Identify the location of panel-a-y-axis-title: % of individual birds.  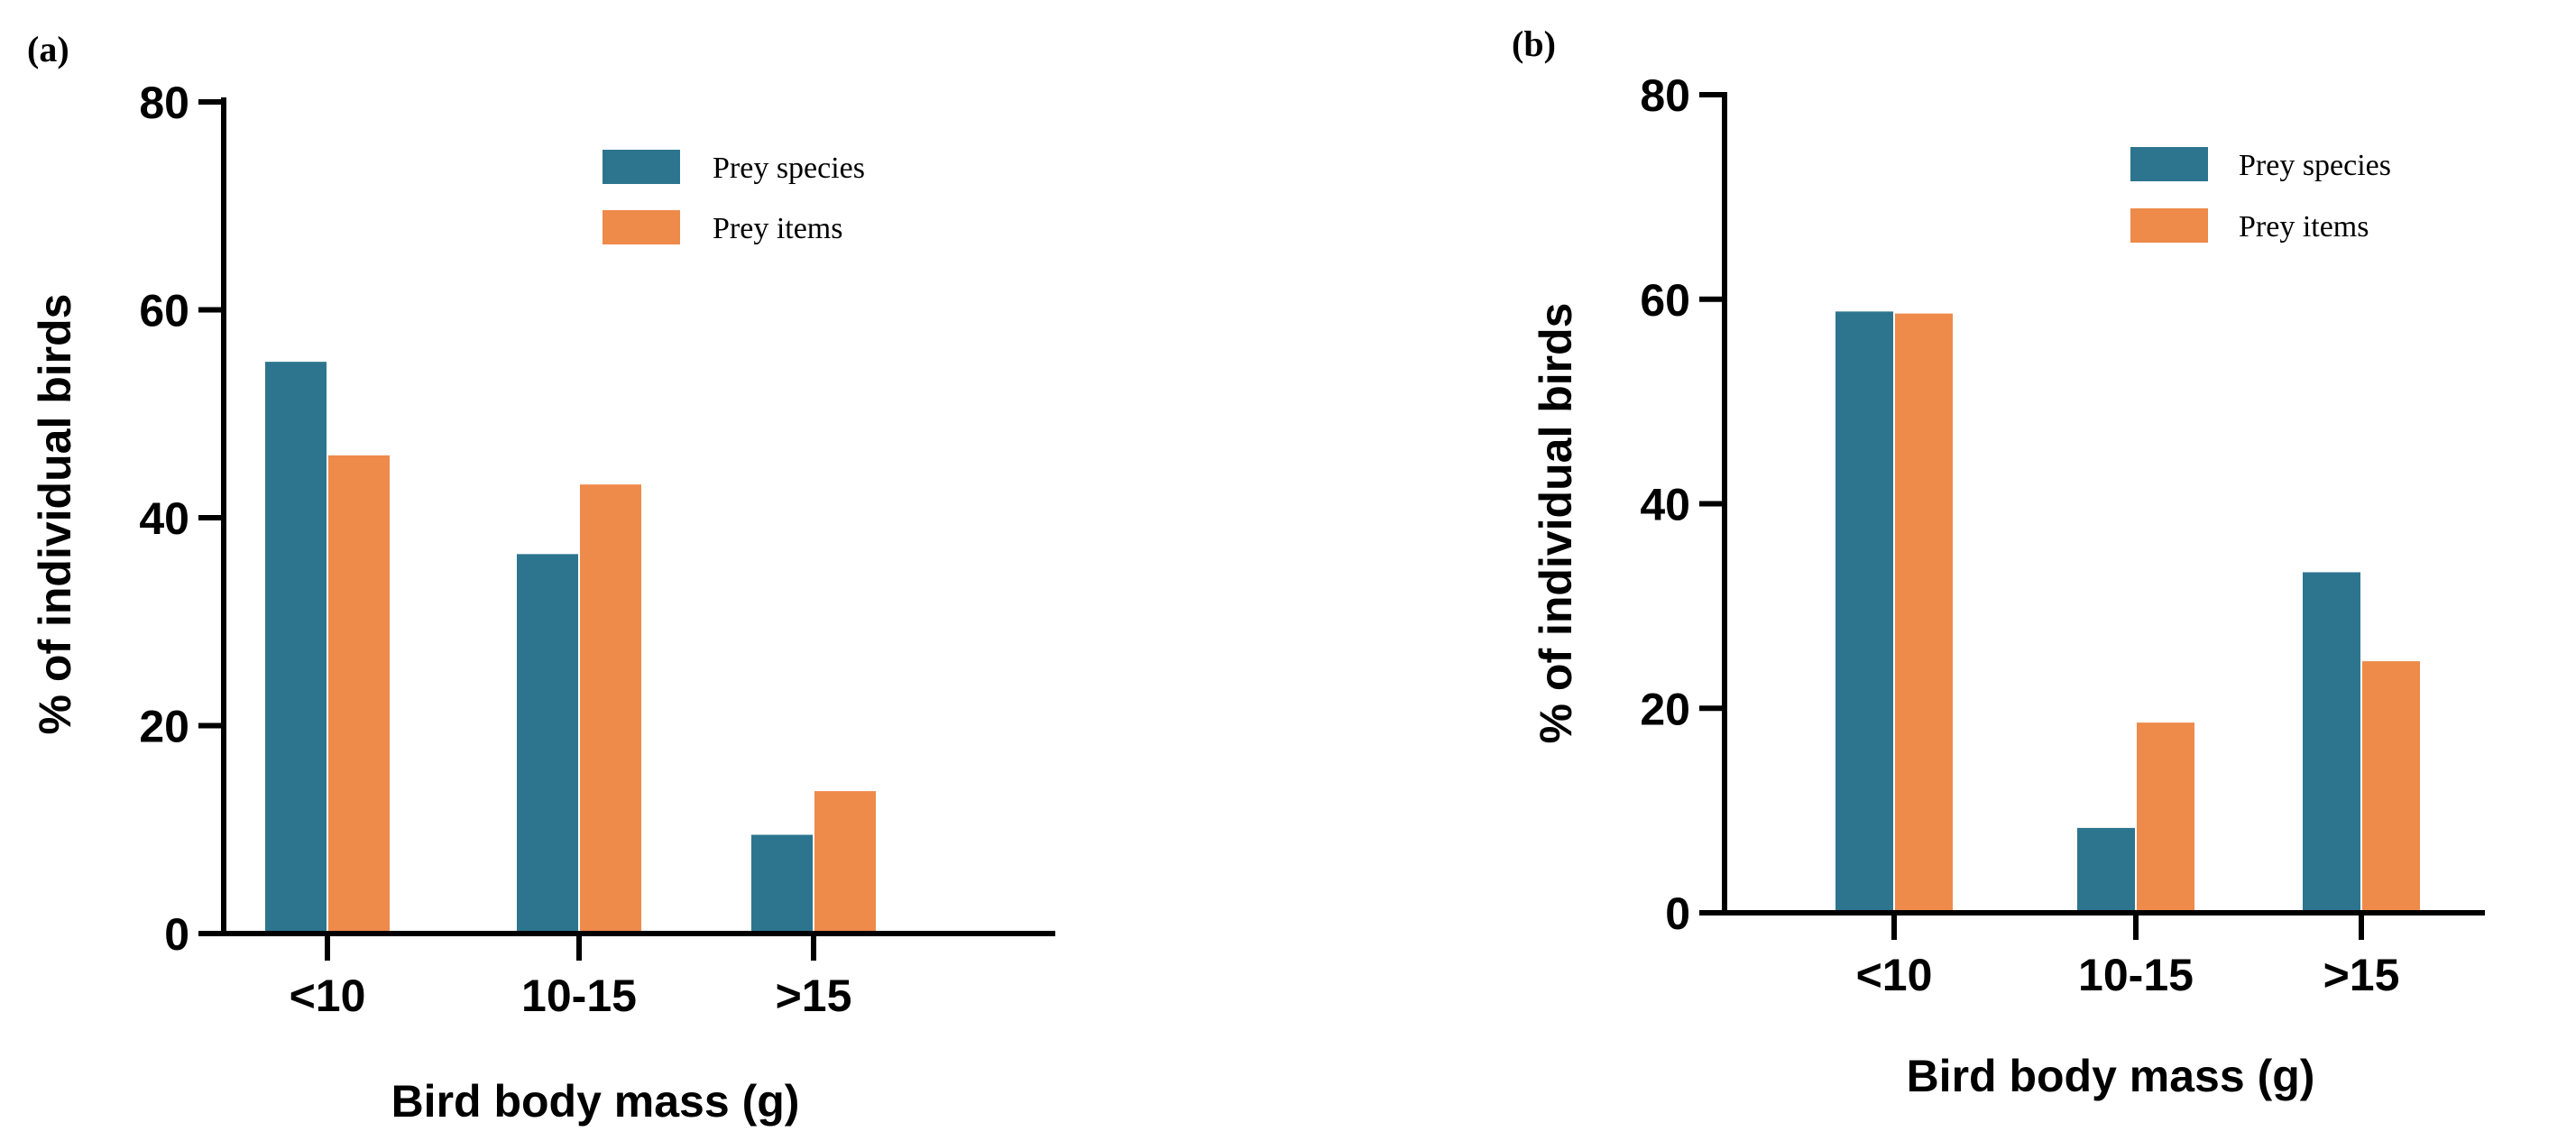
(55, 514).